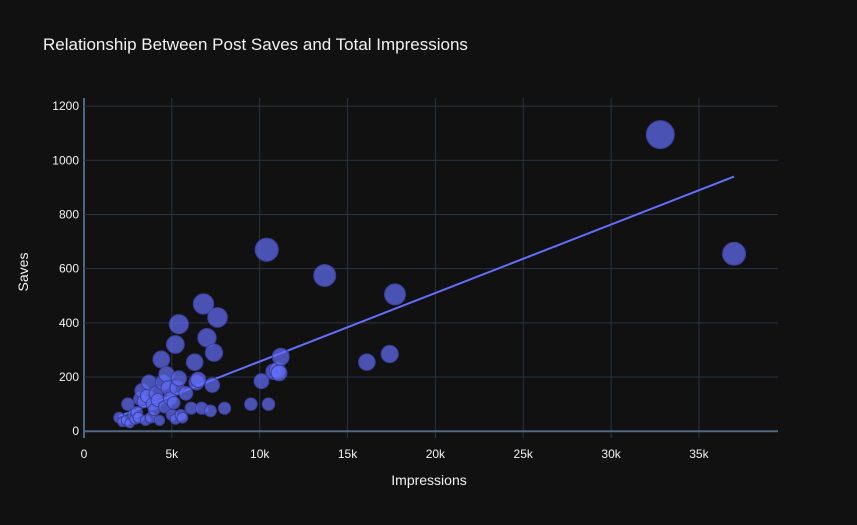 The width and height of the screenshot is (857, 525). Describe the element at coordinates (23, 272) in the screenshot. I see `y-axis-title: Saves` at that location.